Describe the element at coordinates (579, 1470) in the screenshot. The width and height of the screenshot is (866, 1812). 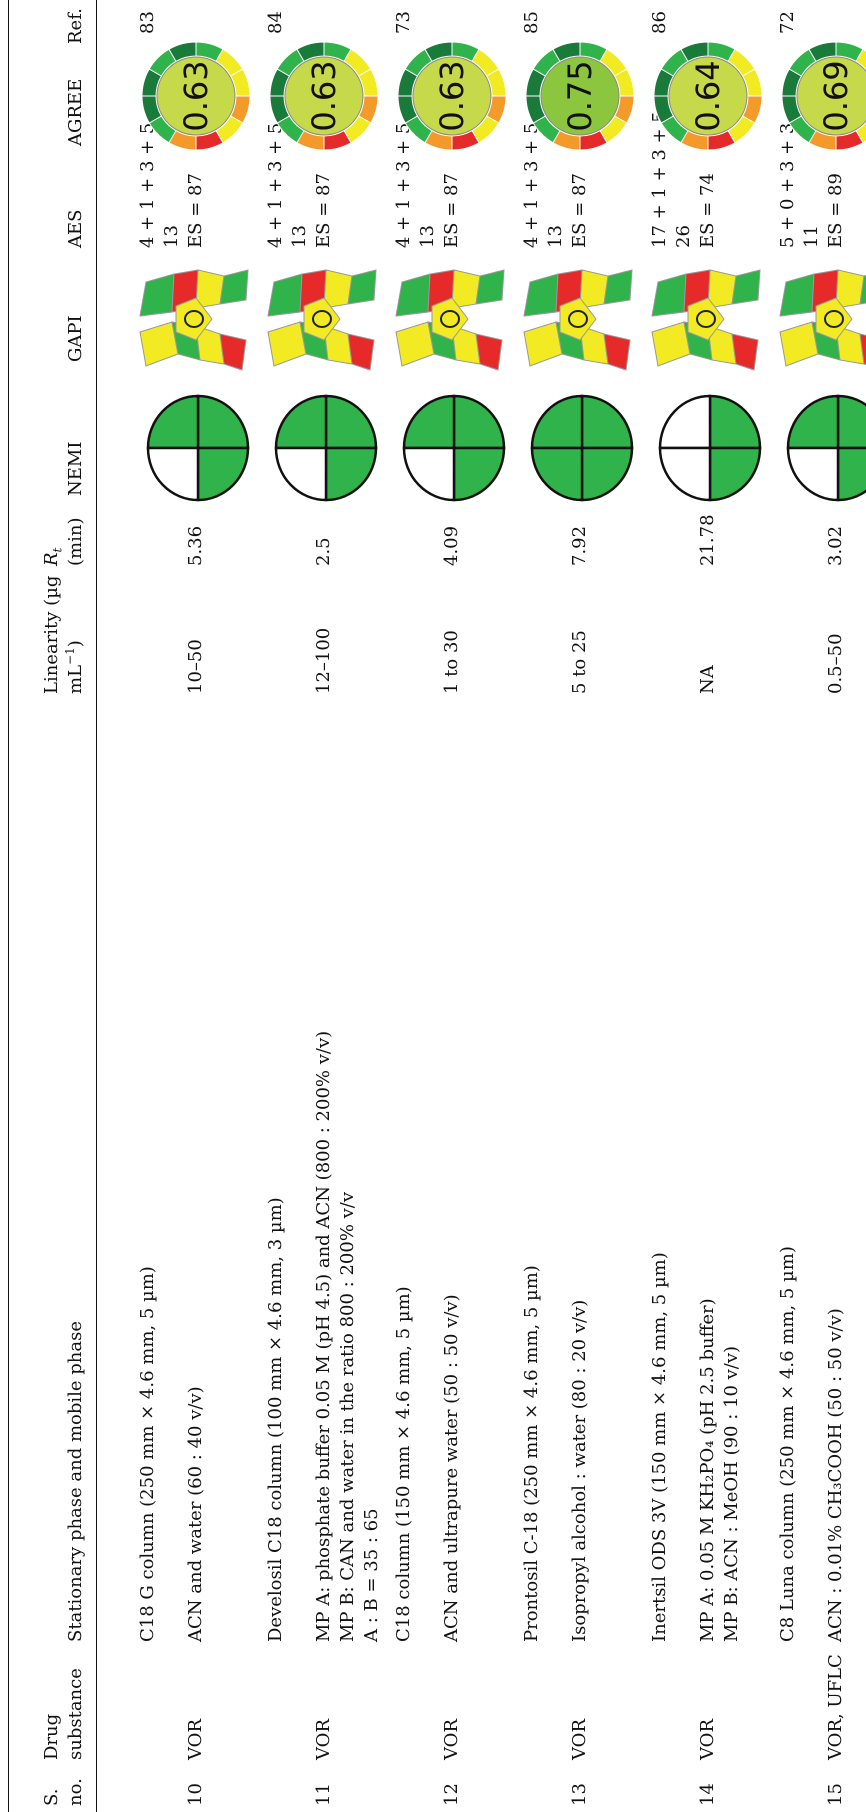
I see `row-mobile-phase-line: Isopropyl alcohol : water (80 : 20 v/v)` at that location.